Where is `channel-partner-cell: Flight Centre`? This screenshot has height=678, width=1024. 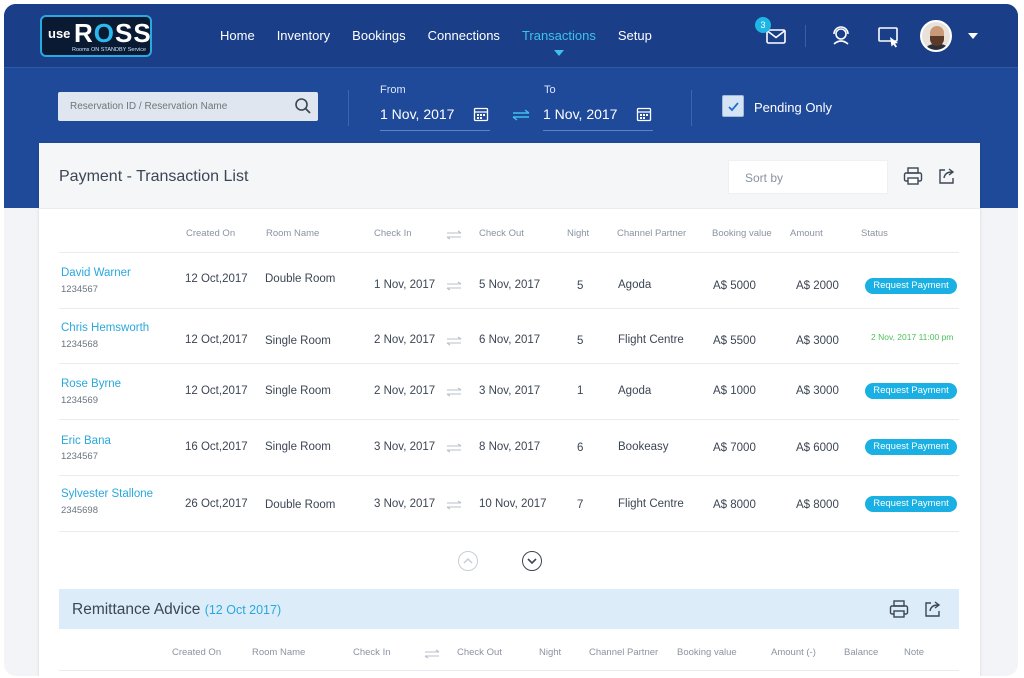
channel-partner-cell: Flight Centre is located at coordinates (651, 504).